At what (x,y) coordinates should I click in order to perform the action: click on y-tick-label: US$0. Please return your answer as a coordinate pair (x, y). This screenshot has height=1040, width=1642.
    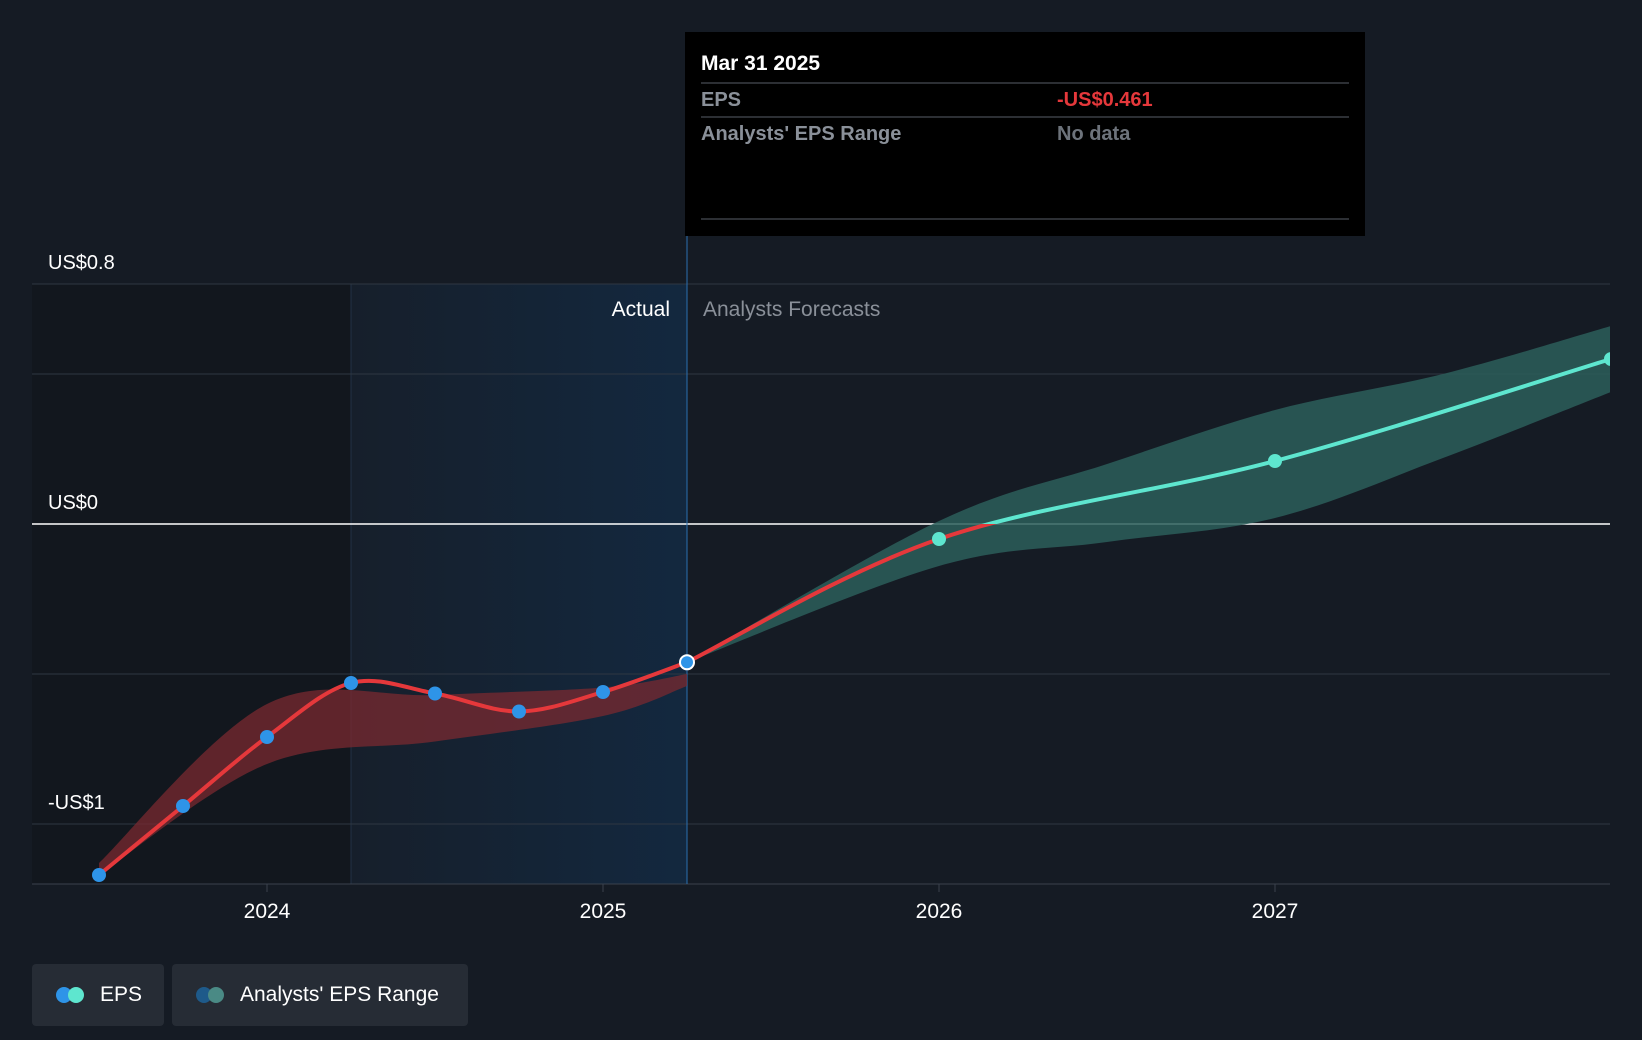
    Looking at the image, I should click on (73, 503).